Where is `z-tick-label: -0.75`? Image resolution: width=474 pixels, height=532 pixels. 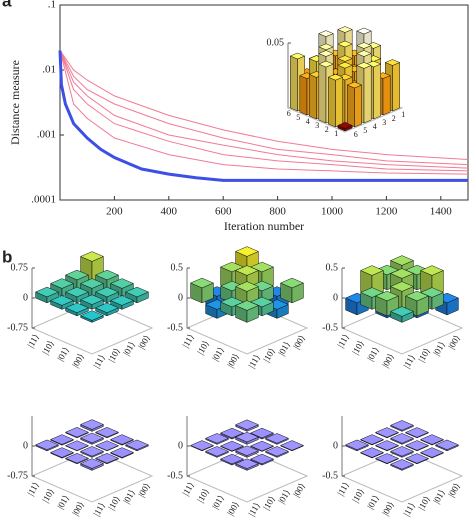
z-tick-label: -0.75 is located at coordinates (17, 327).